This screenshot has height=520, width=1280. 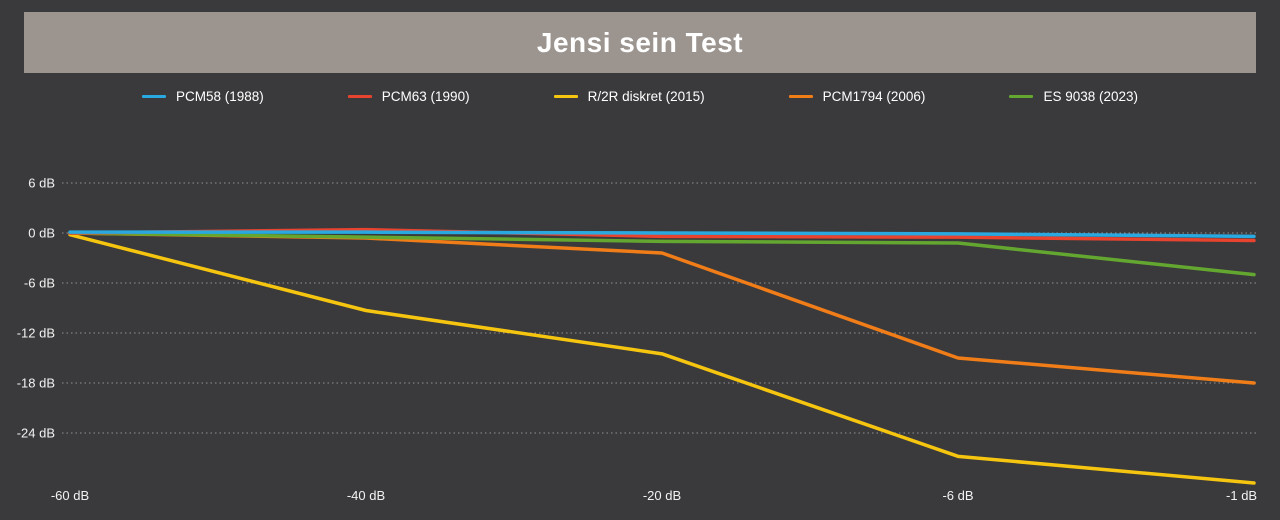 I want to click on legend-label: R/2R diskret (2015), so click(x=646, y=96).